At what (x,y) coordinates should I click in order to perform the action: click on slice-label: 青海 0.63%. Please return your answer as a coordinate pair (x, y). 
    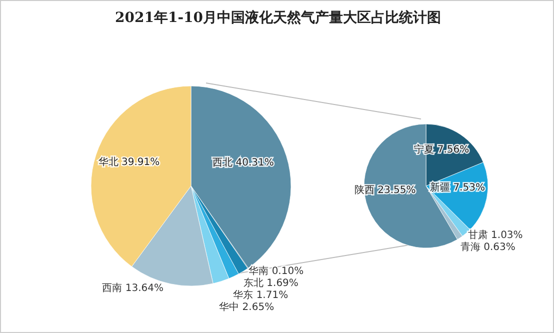
    Looking at the image, I should click on (488, 247).